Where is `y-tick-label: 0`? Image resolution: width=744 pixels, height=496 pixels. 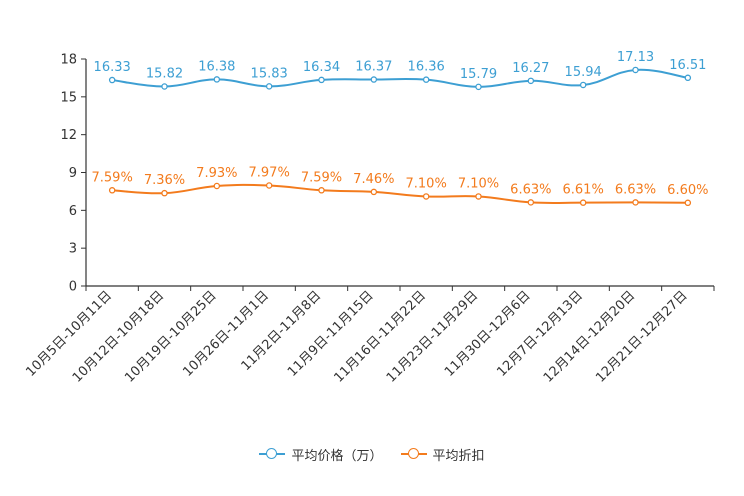
y-tick-label: 0 is located at coordinates (73, 287).